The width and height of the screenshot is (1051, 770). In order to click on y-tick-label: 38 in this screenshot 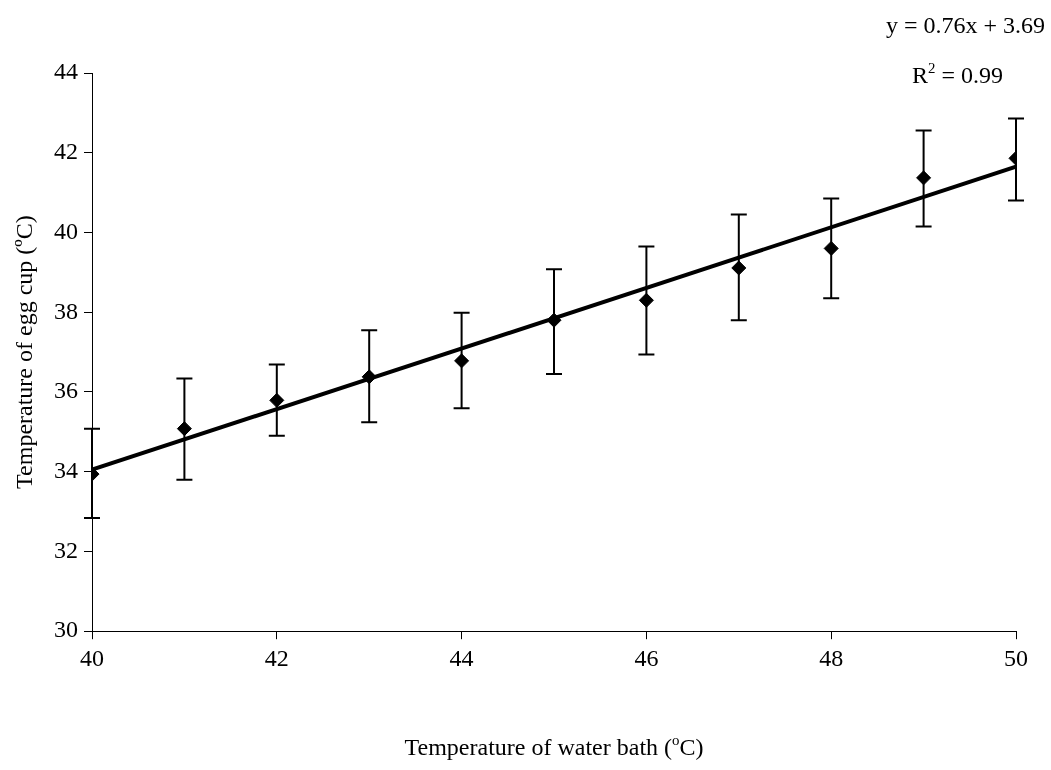, I will do `click(66, 310)`.